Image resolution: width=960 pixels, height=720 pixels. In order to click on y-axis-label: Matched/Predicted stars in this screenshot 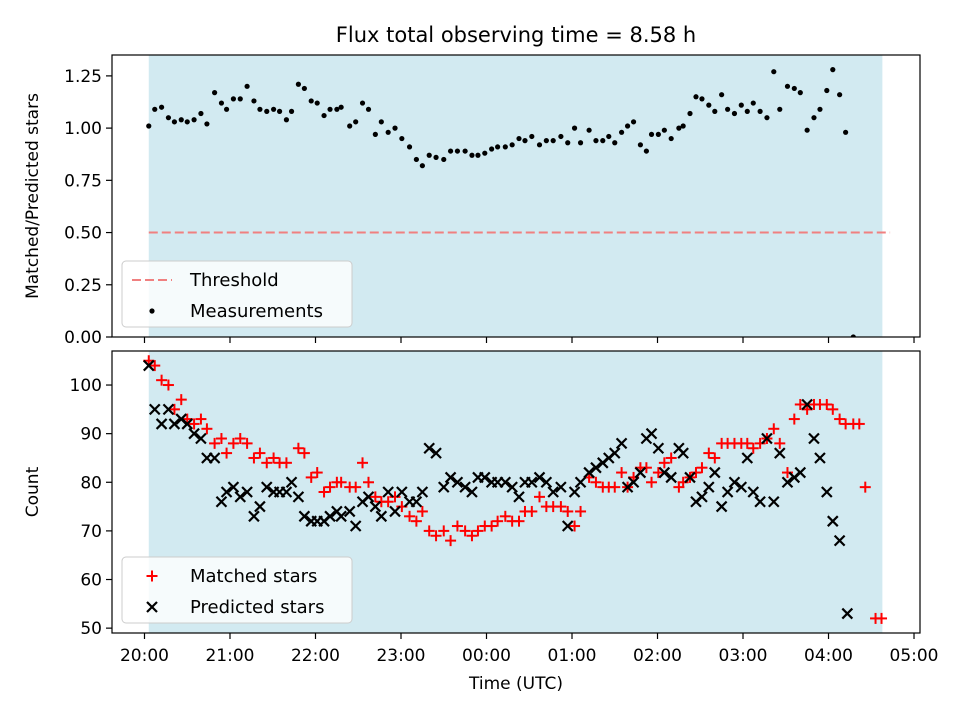, I will do `click(33, 196)`.